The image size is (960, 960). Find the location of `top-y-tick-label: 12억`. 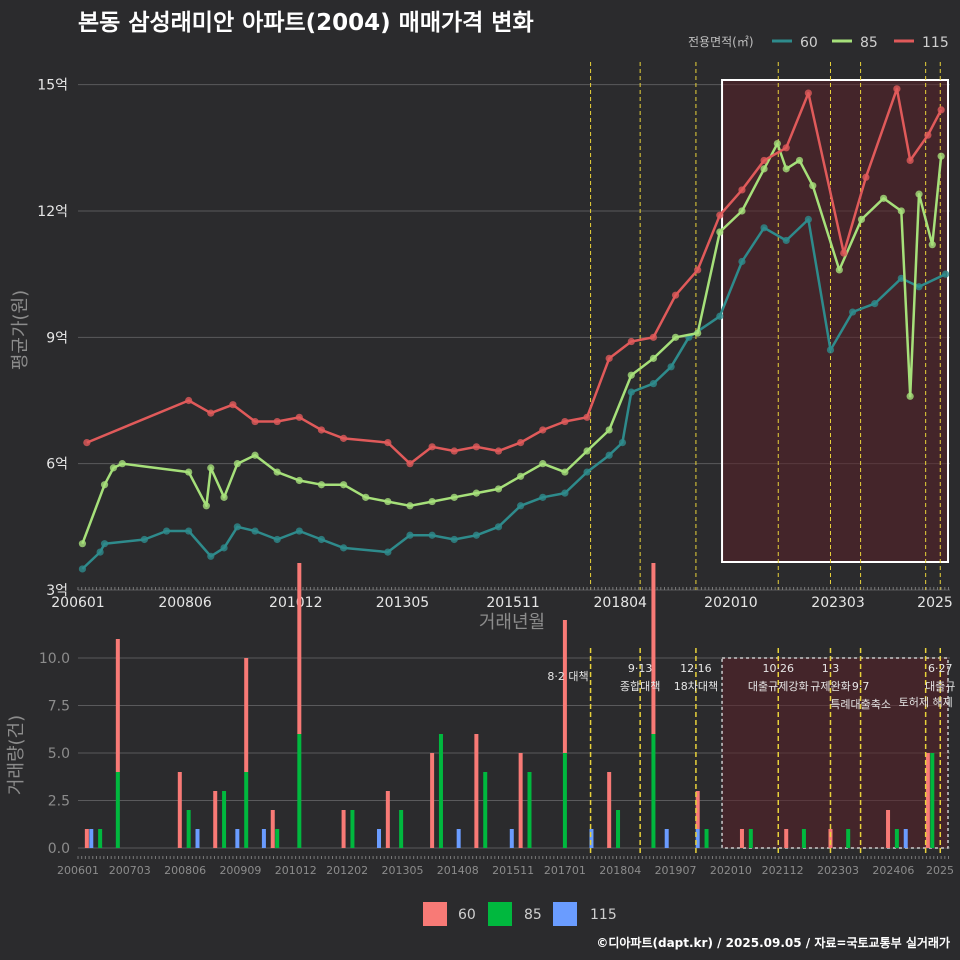

top-y-tick-label: 12억 is located at coordinates (52, 212).